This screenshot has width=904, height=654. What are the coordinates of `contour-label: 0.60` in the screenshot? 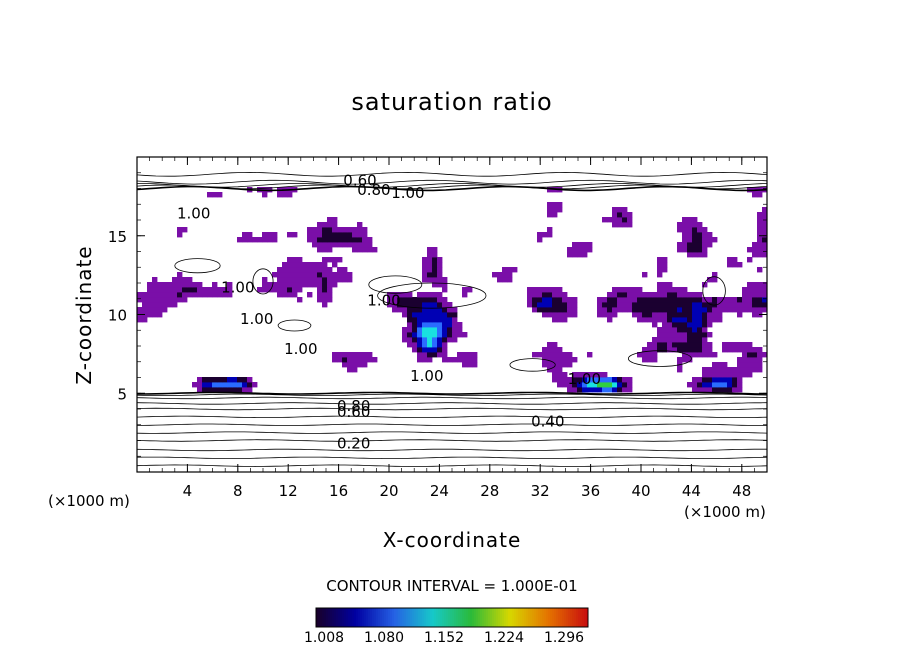 It's located at (353, 412).